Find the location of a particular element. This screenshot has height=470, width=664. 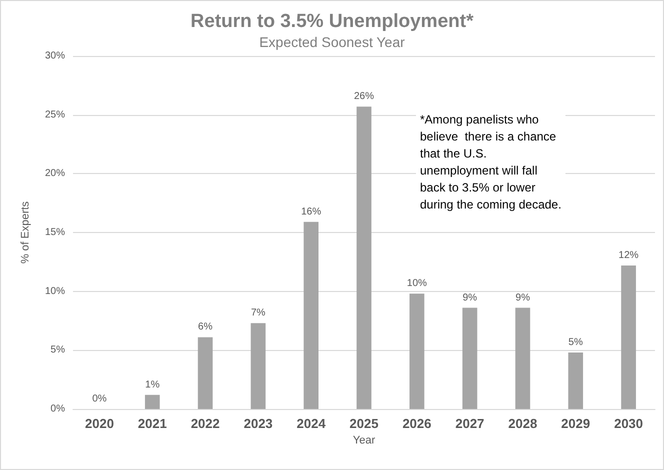

data-label: 0% is located at coordinates (99, 399).